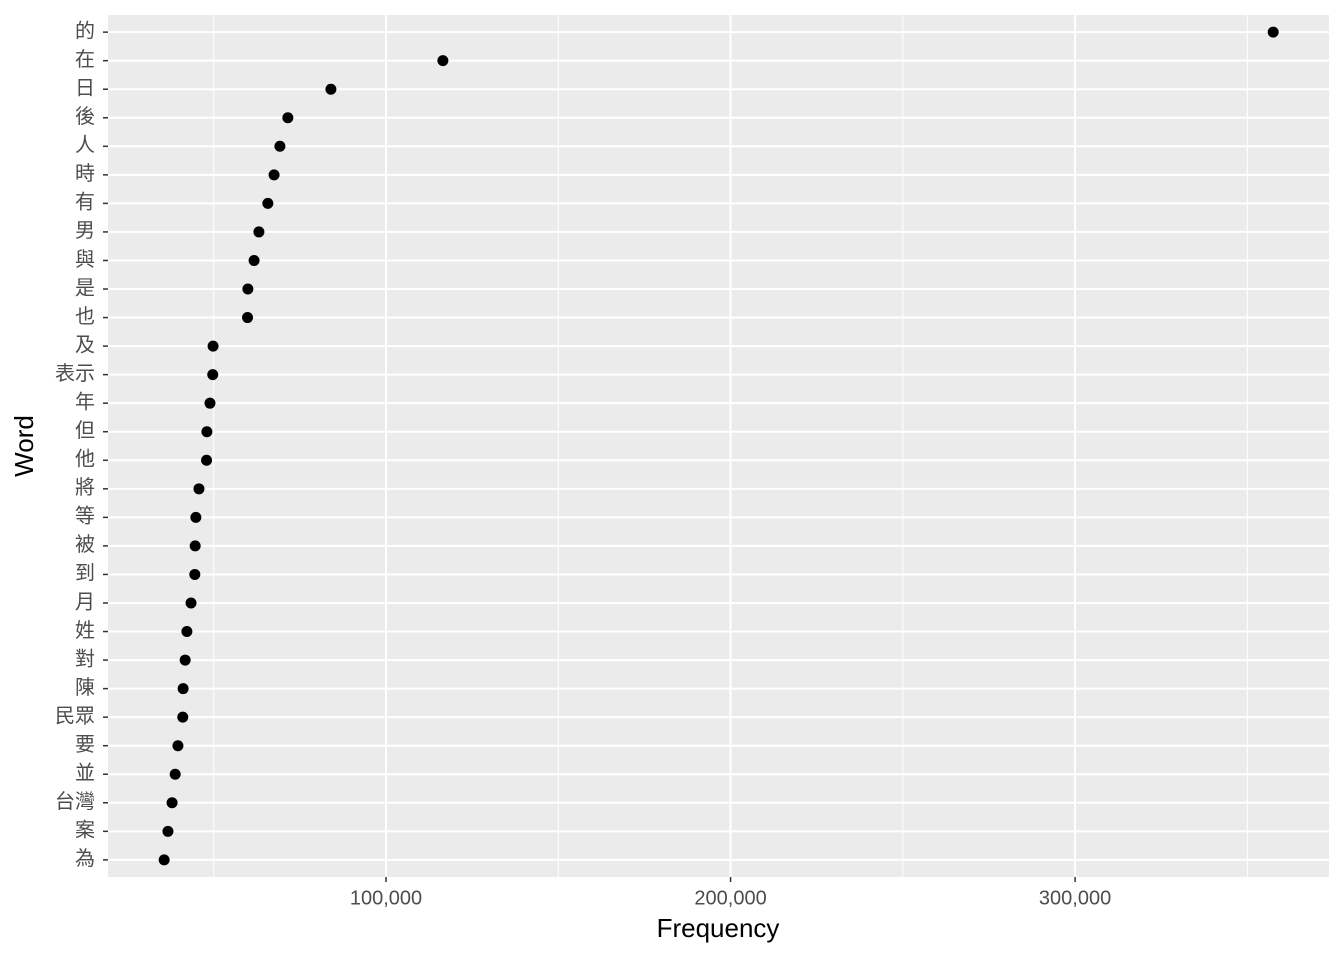 The image size is (1344, 960). I want to click on y-tick-label: 姓, so click(85, 630).